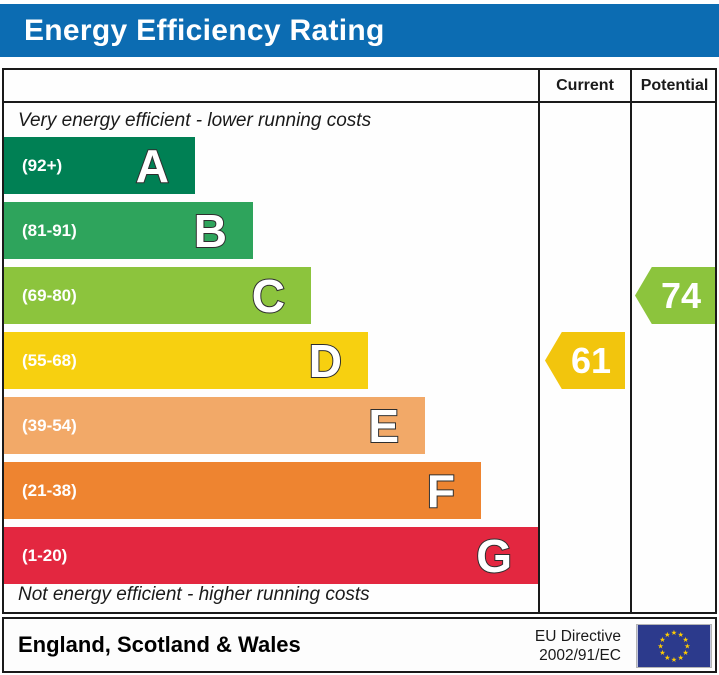 The width and height of the screenshot is (719, 675). Describe the element at coordinates (157, 295) in the screenshot. I see `band-C: (69-80) C` at that location.